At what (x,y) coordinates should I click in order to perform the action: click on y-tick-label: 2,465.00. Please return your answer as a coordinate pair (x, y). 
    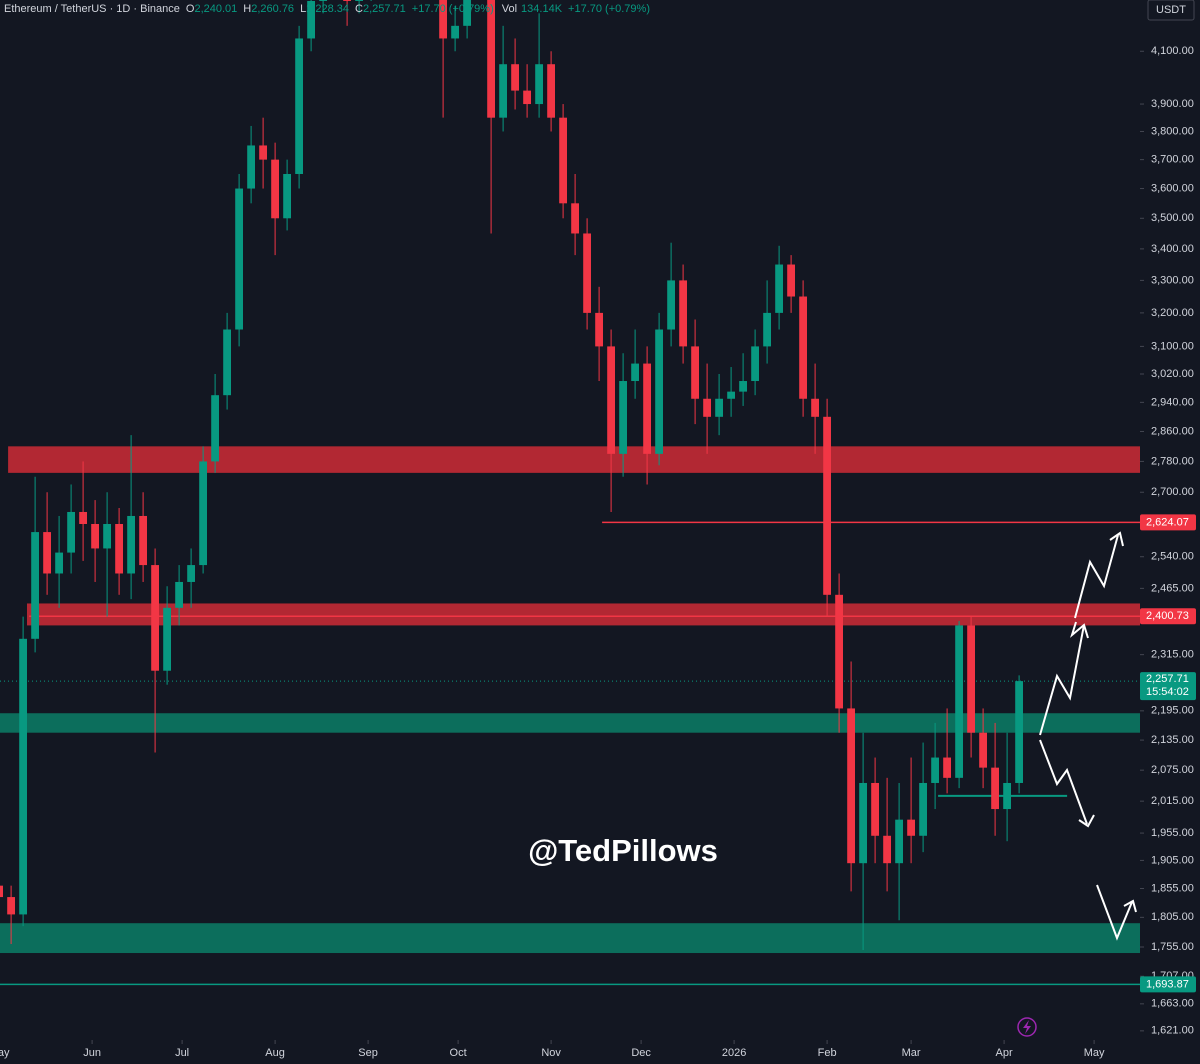
    Looking at the image, I should click on (1172, 588).